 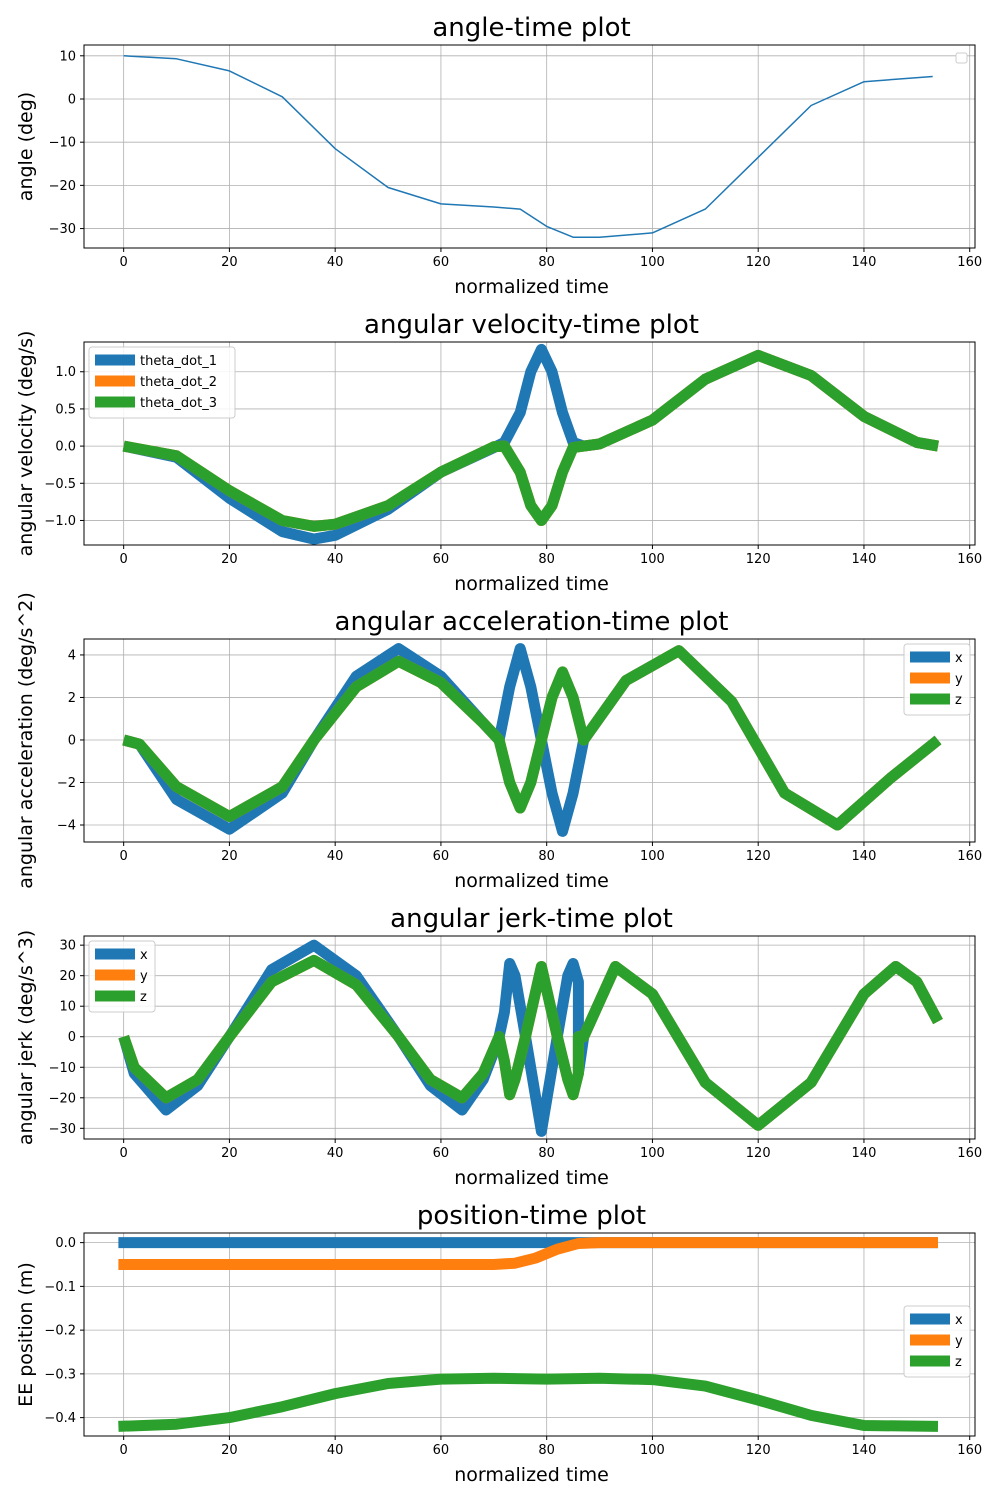 What do you see at coordinates (178, 403) in the screenshot?
I see `legend-label-theta_dot_3: theta_dot_3` at bounding box center [178, 403].